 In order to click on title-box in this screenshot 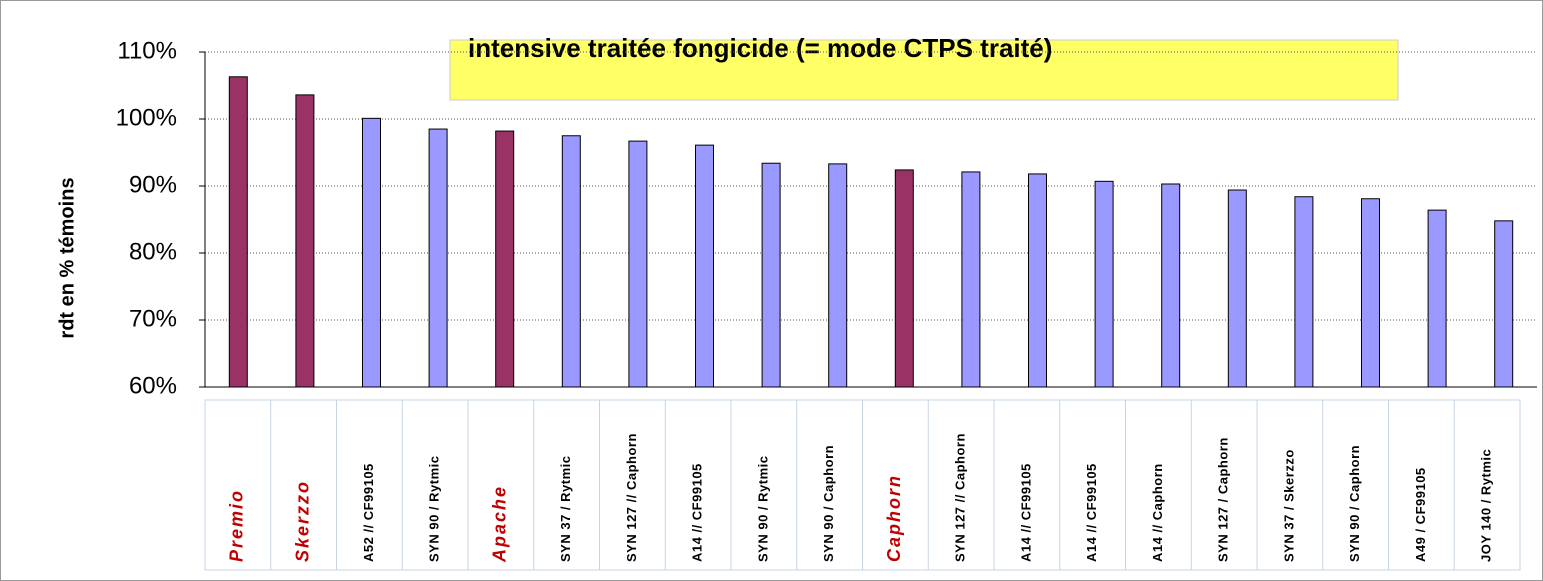, I will do `click(924, 70)`.